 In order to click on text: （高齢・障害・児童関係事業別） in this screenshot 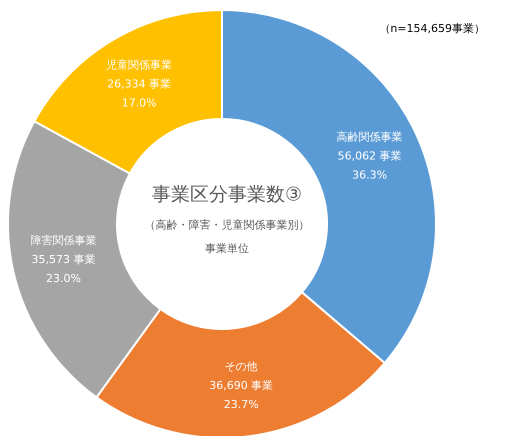, I will do `click(227, 225)`.